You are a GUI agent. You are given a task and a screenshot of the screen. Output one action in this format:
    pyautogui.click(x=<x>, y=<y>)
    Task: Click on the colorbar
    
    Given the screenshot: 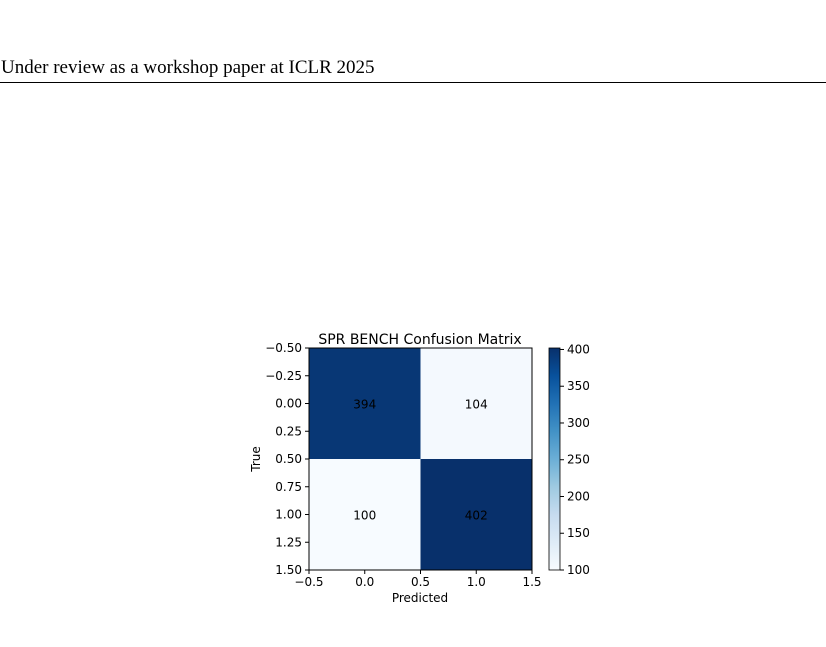 What is the action you would take?
    pyautogui.click(x=554, y=459)
    